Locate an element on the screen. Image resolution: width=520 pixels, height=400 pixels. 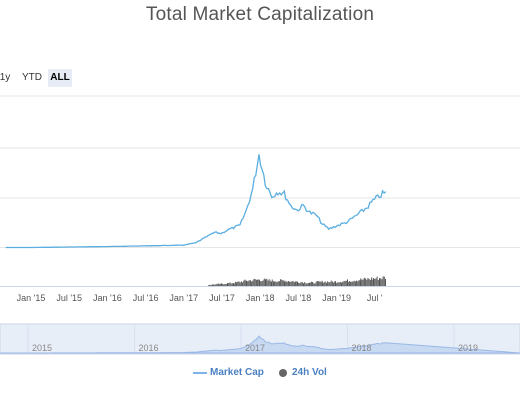
legend-label-24h-vol: 24h Vol is located at coordinates (309, 372).